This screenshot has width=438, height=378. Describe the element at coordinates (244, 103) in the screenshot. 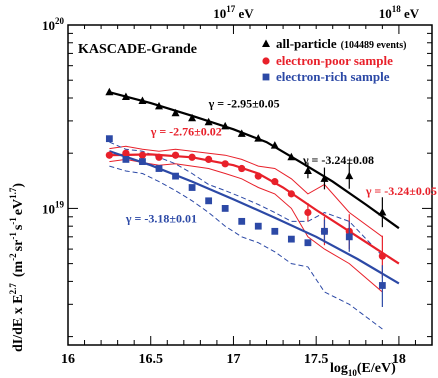

I see `gamma-annotation: γ = -2.95±0.05` at that location.